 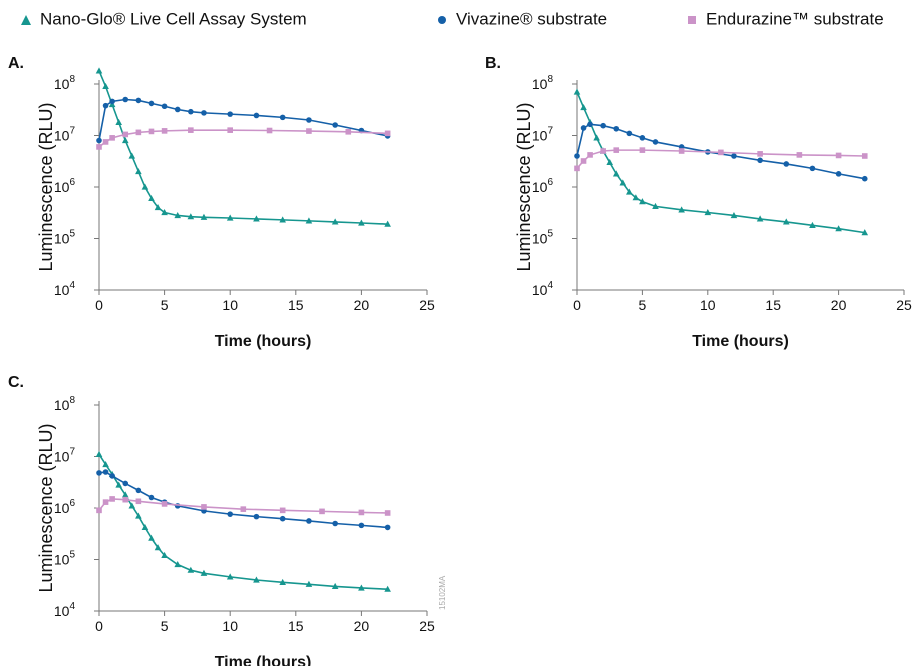 What do you see at coordinates (442, 19) in the screenshot?
I see `circle-marker-icon` at bounding box center [442, 19].